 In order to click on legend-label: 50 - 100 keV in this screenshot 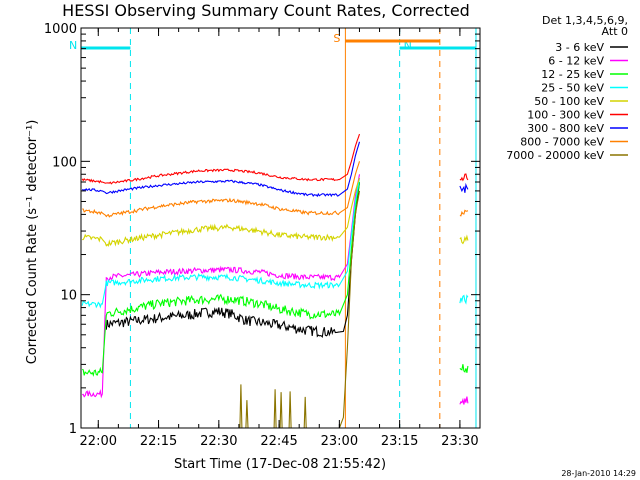, I will do `click(569, 101)`.